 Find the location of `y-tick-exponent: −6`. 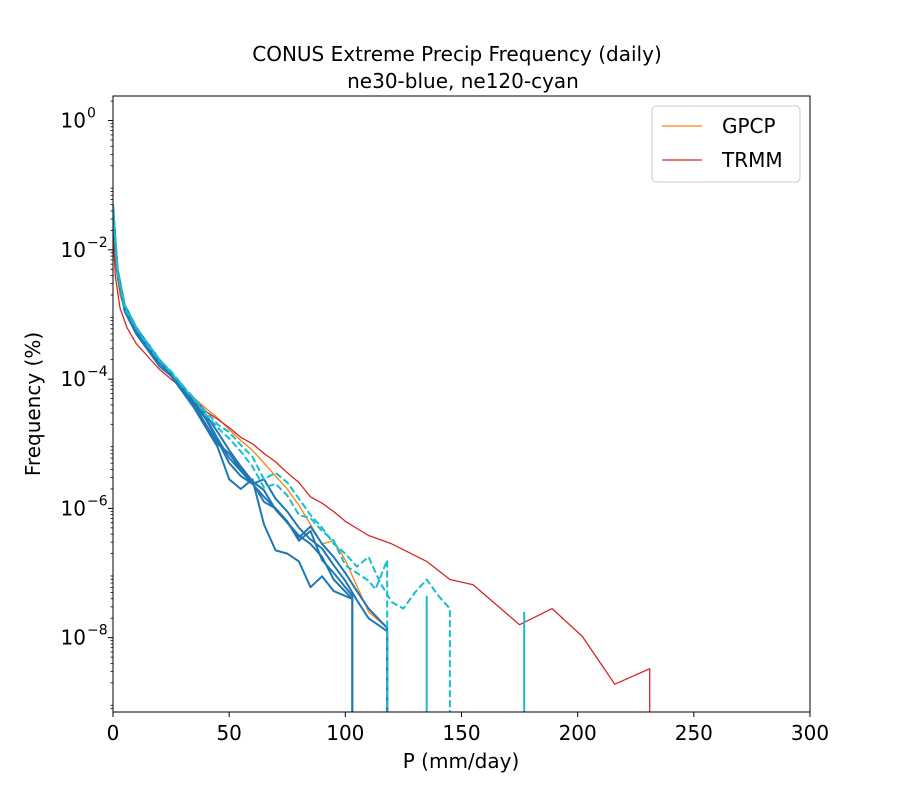

y-tick-exponent: −6 is located at coordinates (97, 501).